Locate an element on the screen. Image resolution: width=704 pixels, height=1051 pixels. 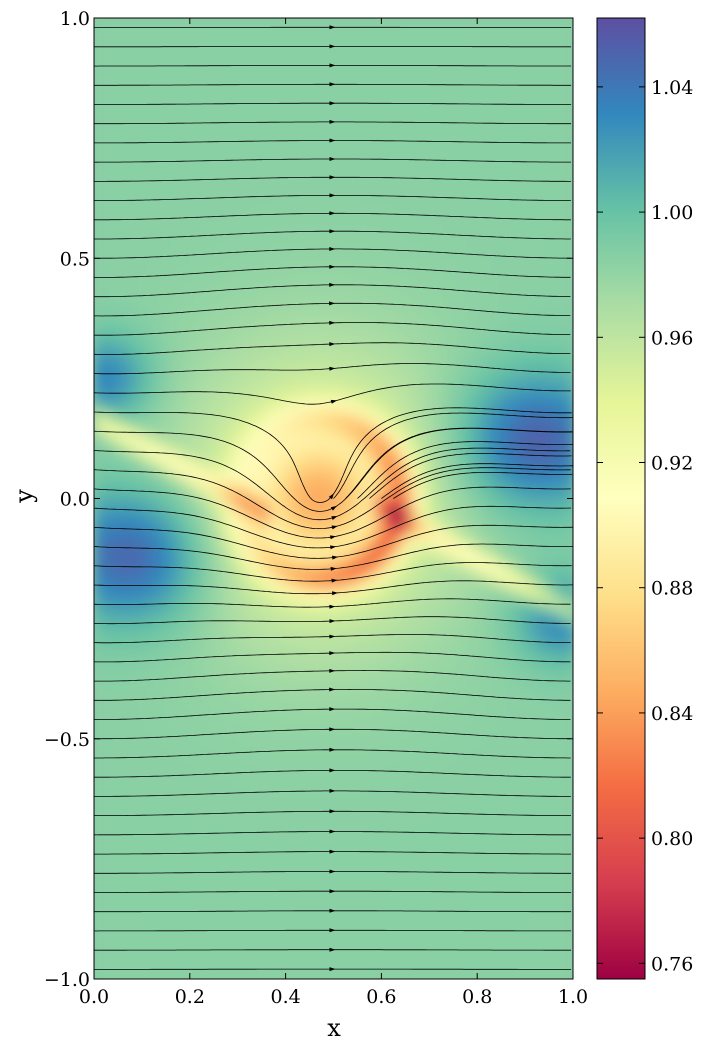
y-tick-label: 1.0 is located at coordinates (75, 19).